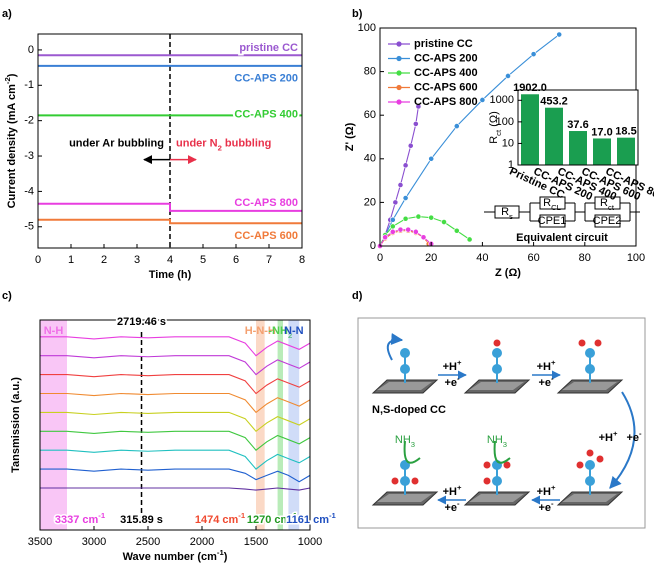 This screenshot has height=566, width=654. Describe the element at coordinates (266, 79) in the screenshot. I see `series-label: CC-APS 200` at that location.